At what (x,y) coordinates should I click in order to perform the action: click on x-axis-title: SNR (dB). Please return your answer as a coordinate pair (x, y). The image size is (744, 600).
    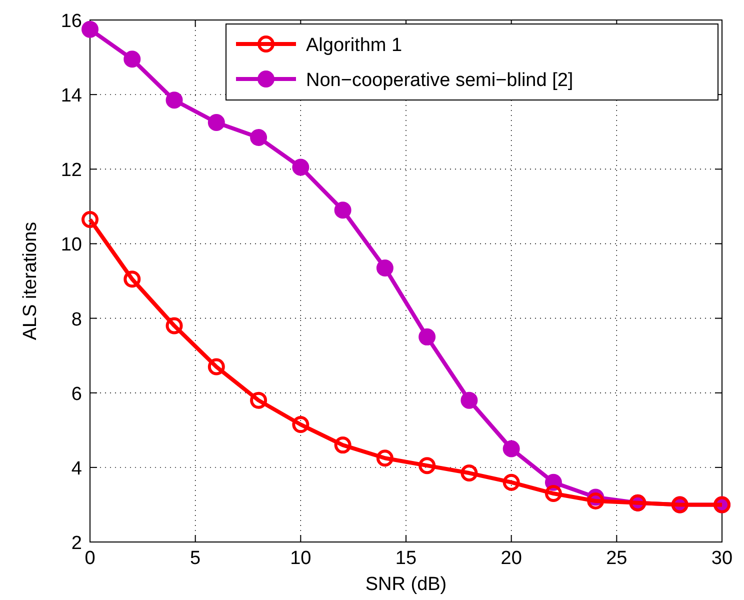
    Looking at the image, I should click on (406, 584).